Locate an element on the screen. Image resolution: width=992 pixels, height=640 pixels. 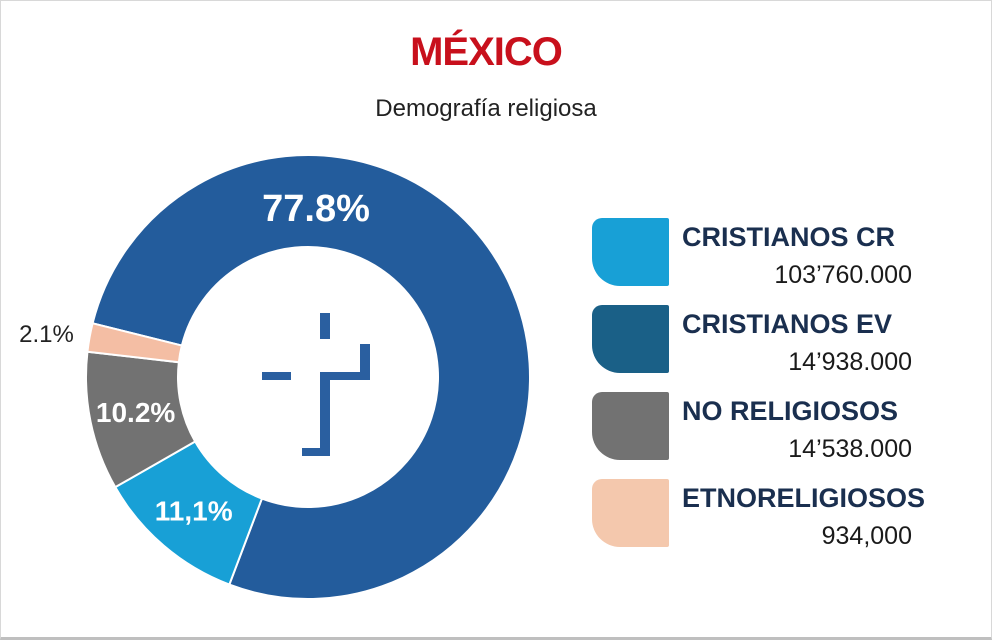
donut-label-no-religiosos: 10.2% is located at coordinates (135, 412).